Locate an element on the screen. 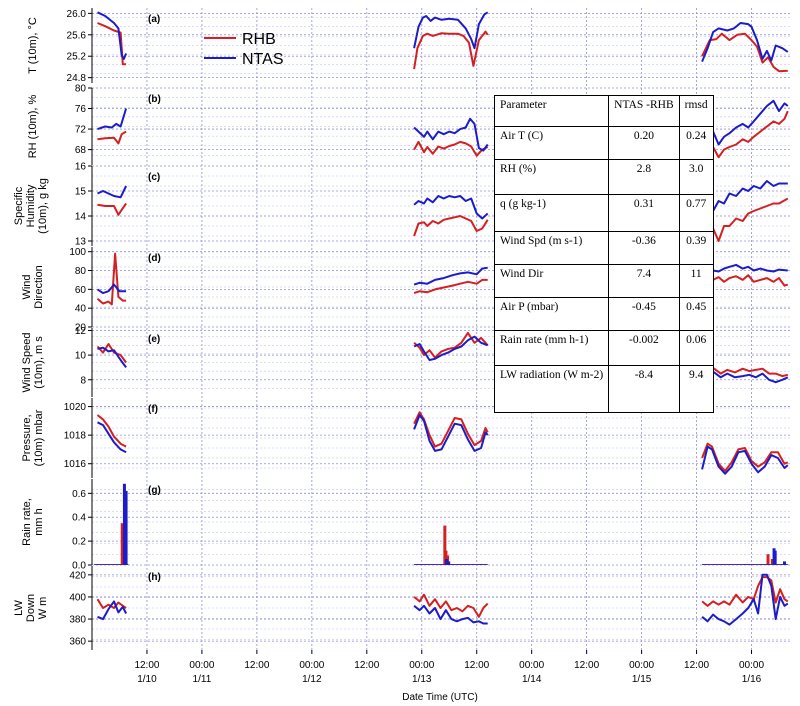 The image size is (800, 706). row-diff: -0.36 is located at coordinates (644, 248).